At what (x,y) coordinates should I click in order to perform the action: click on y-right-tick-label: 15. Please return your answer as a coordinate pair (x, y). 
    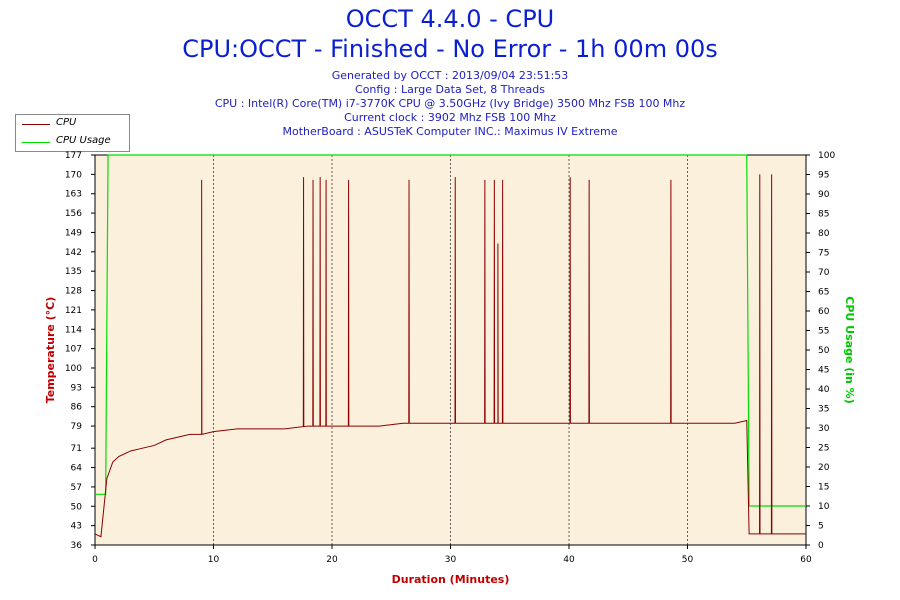
    Looking at the image, I should click on (823, 488).